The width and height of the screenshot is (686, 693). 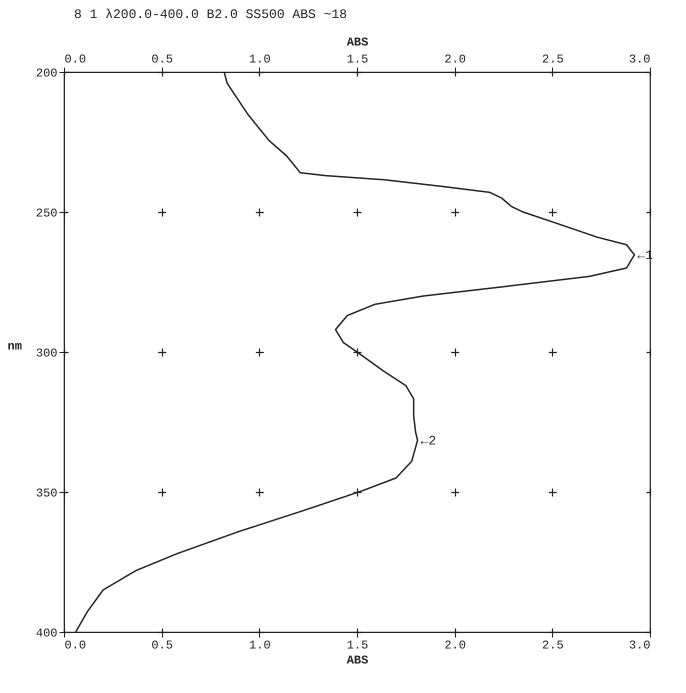 What do you see at coordinates (455, 59) in the screenshot?
I see `x2-tick-label: 2.0` at bounding box center [455, 59].